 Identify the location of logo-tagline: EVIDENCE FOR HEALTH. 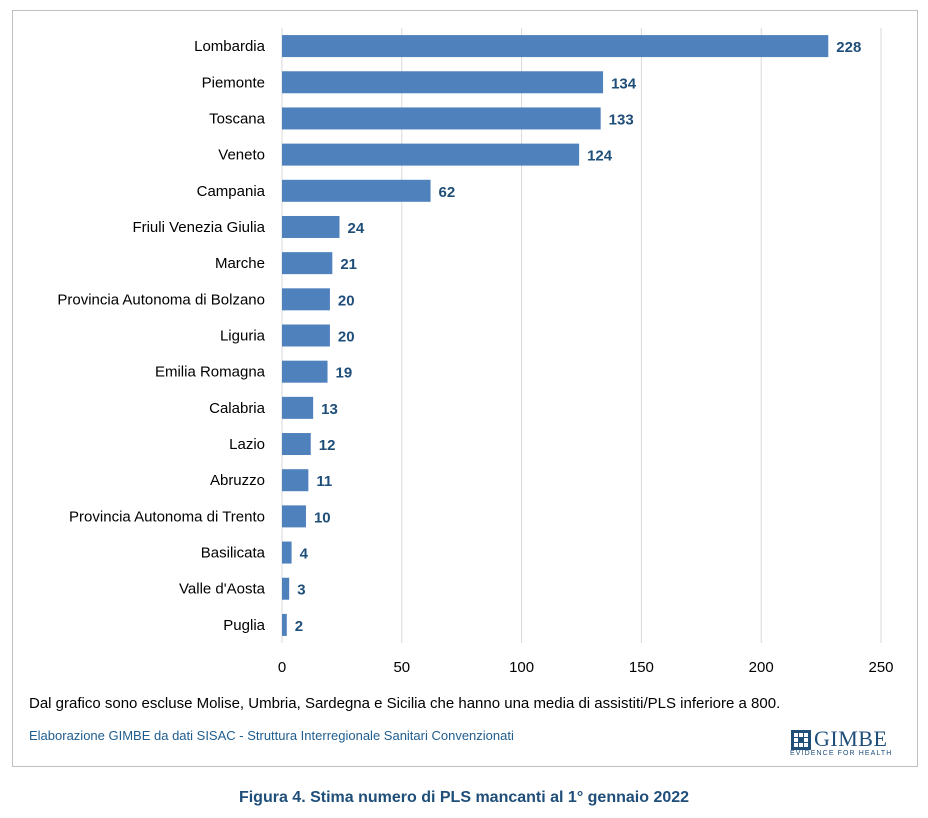
(841, 753).